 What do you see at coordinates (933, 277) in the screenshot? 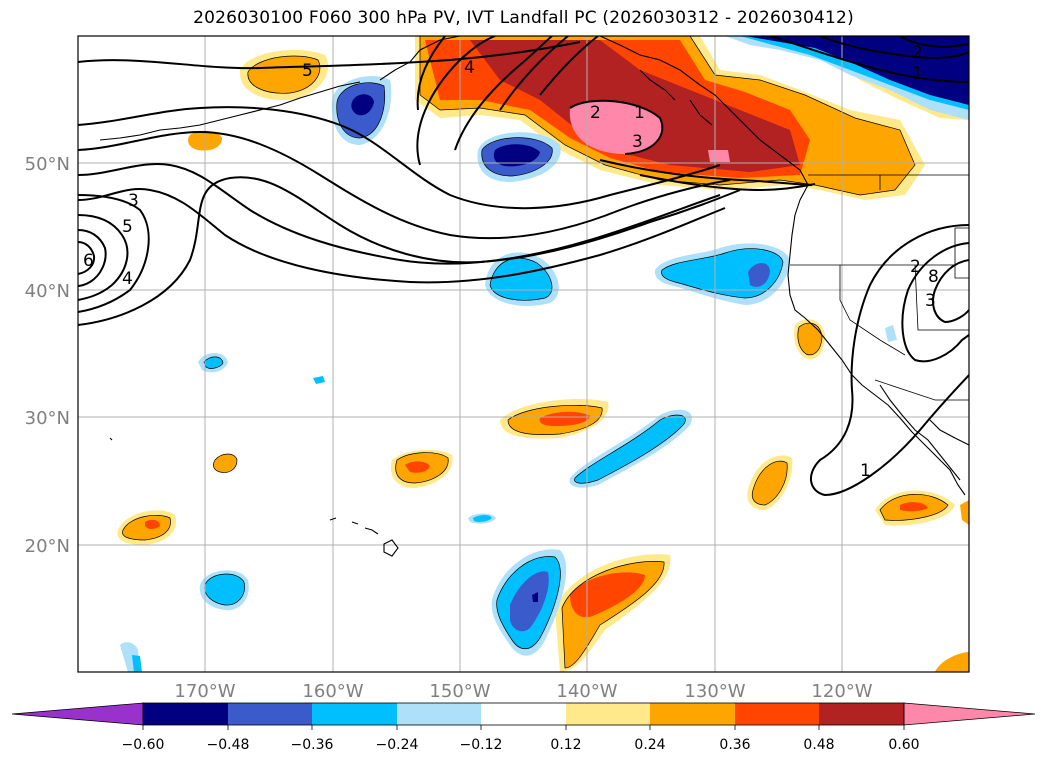
I see `contour-label: 8` at bounding box center [933, 277].